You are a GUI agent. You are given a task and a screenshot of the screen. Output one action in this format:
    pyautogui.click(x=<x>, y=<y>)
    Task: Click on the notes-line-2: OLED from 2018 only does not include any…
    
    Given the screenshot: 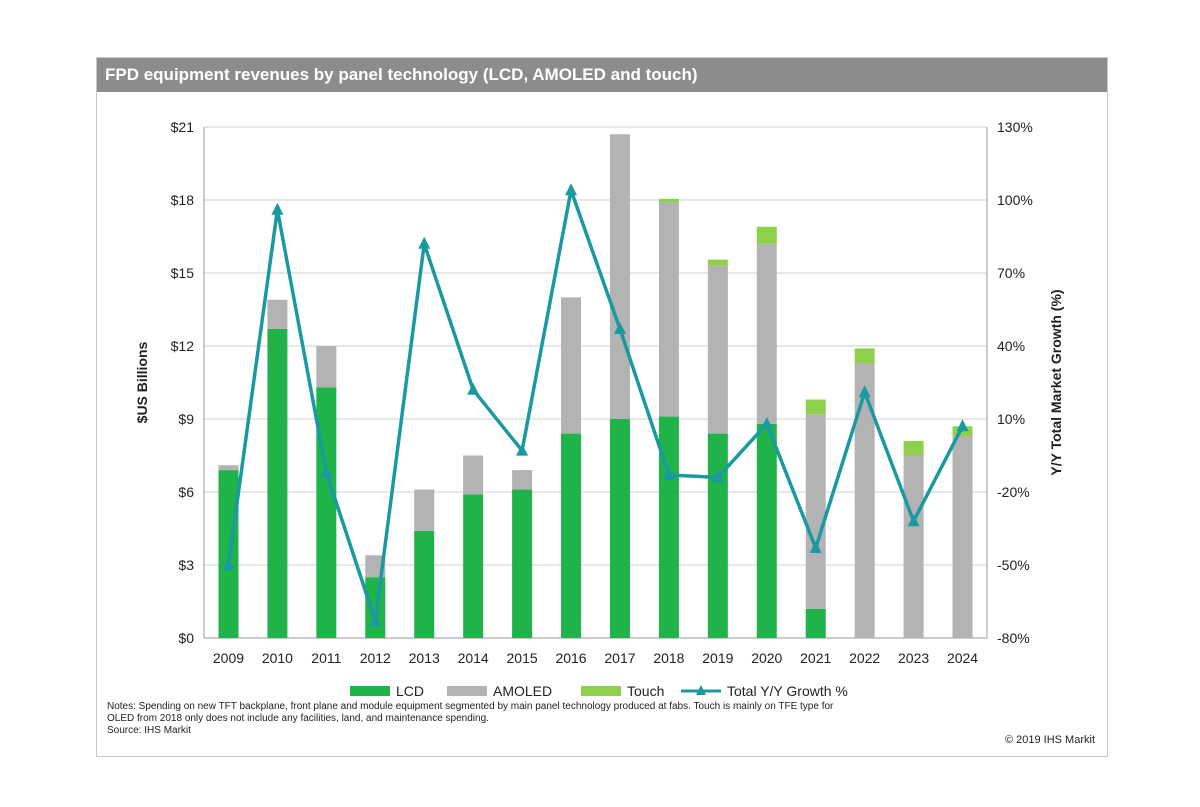 What is the action you would take?
    pyautogui.click(x=298, y=718)
    